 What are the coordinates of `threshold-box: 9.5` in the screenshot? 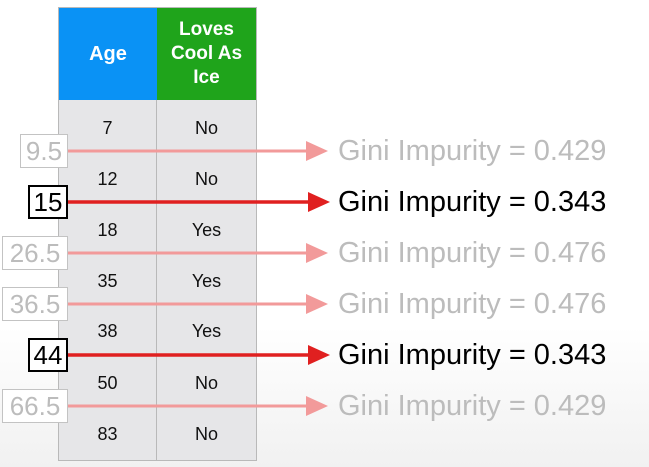 It's located at (44, 151).